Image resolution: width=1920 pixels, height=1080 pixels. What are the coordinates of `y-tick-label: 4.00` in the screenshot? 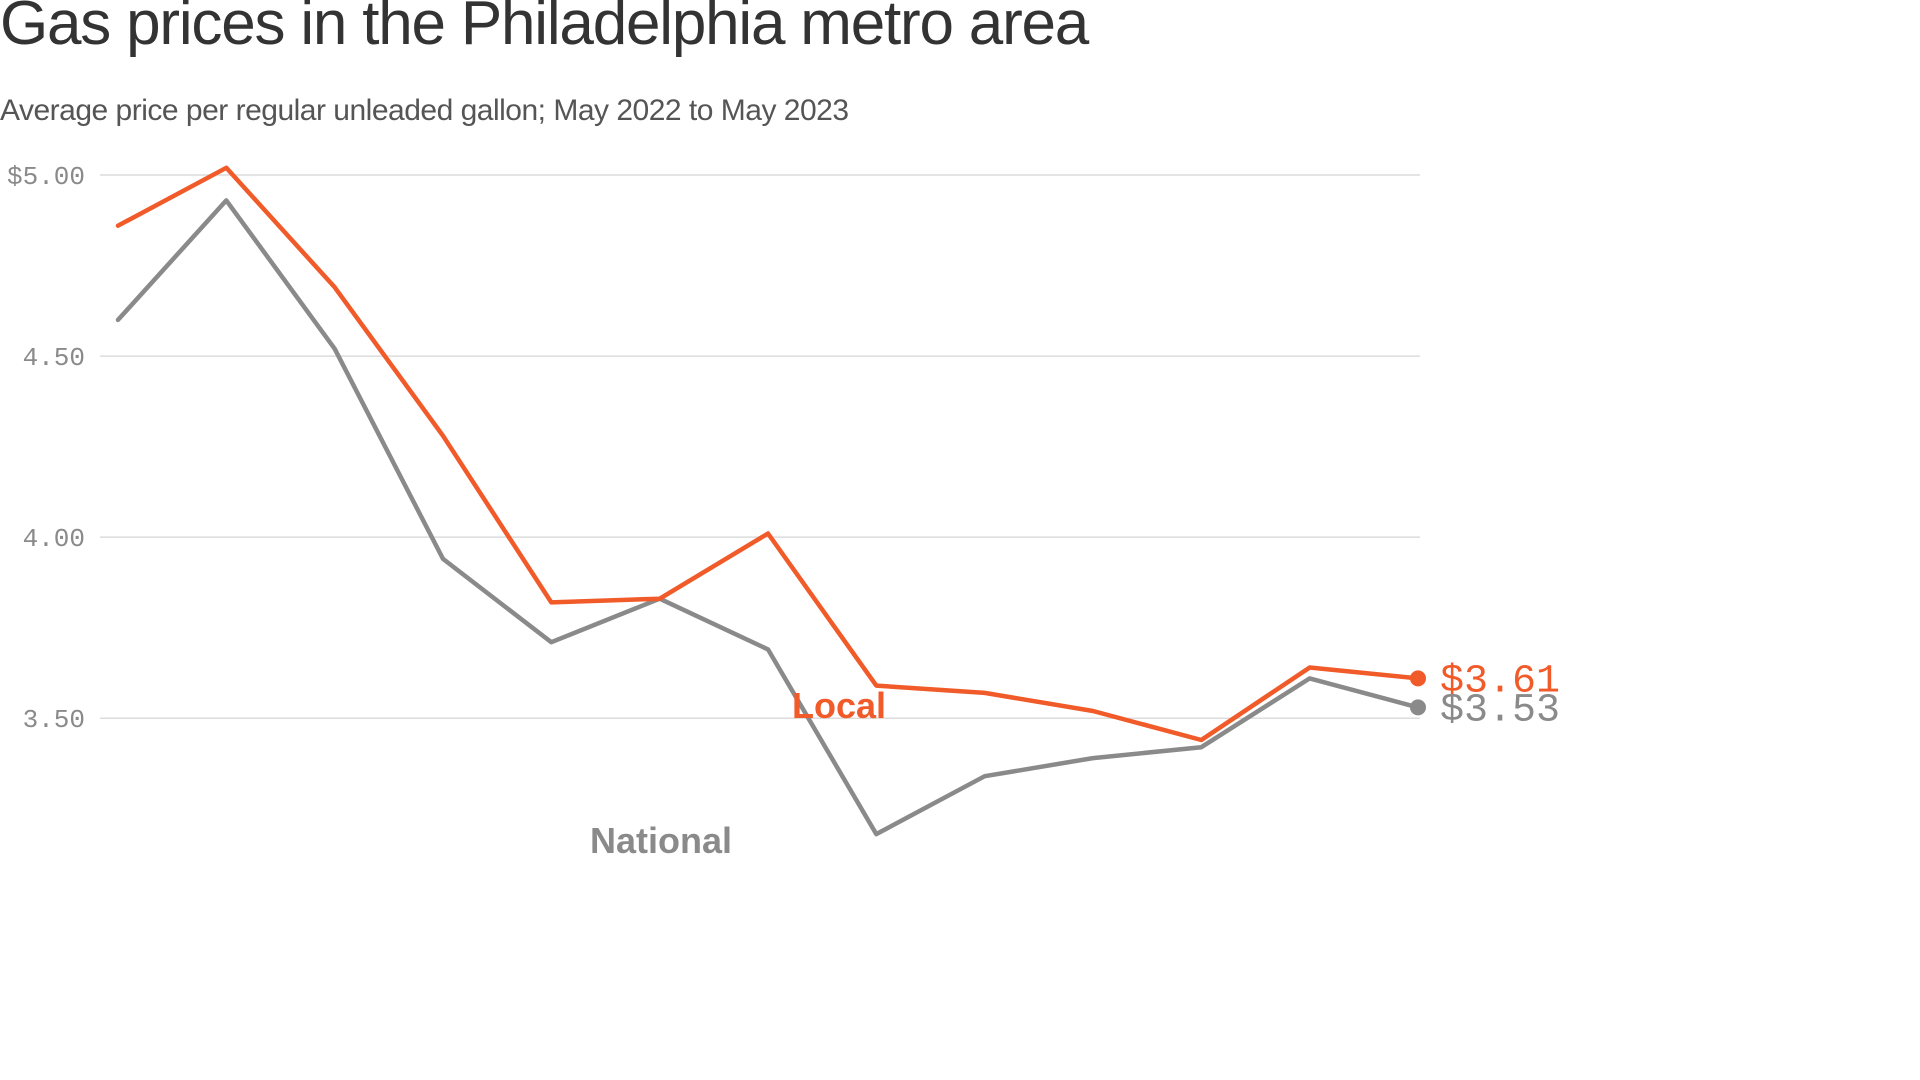 It's located at (54, 539).